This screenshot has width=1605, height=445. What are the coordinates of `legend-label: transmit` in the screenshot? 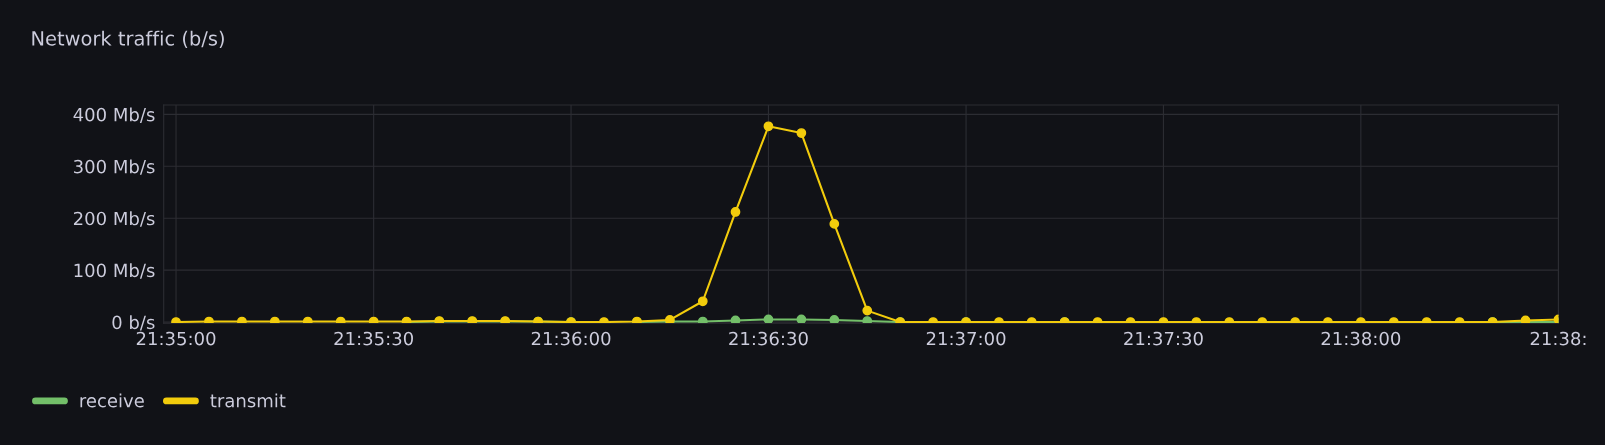 It's located at (248, 400).